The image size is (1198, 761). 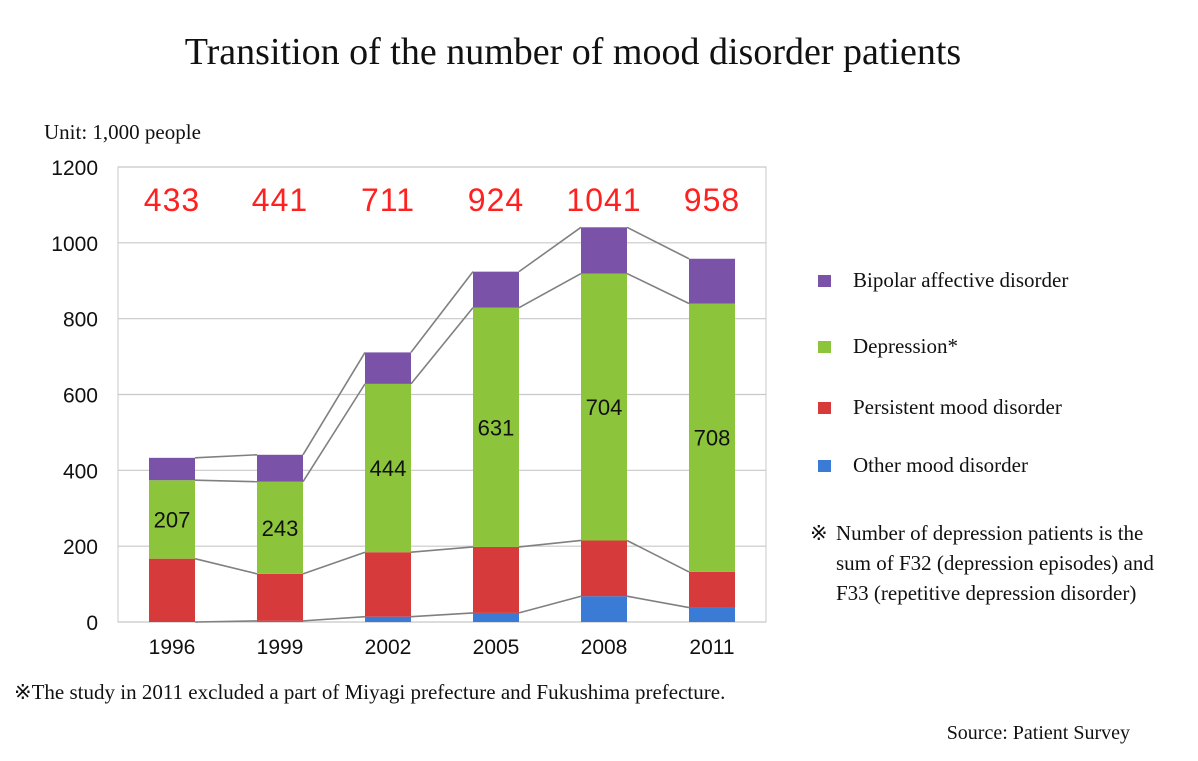 What do you see at coordinates (280, 647) in the screenshot?
I see `x-tick-label: 1999` at bounding box center [280, 647].